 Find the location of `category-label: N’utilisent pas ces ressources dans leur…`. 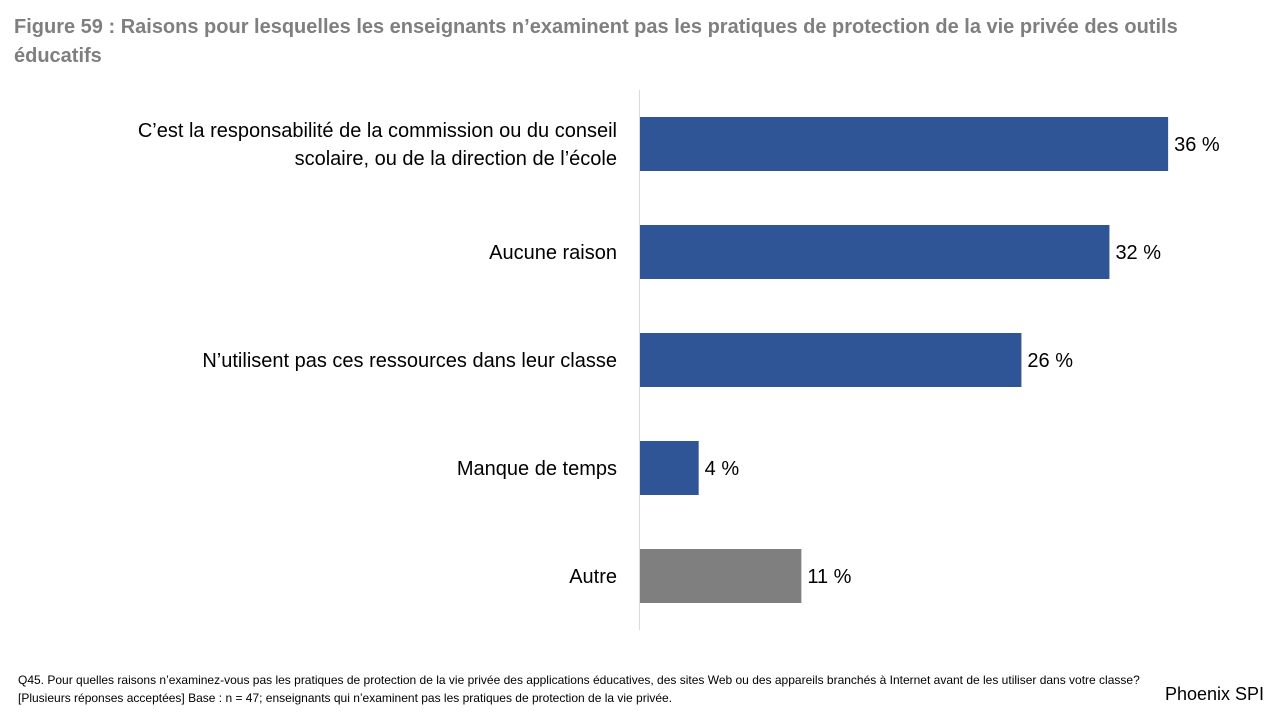

category-label: N’utilisent pas ces ressources dans leur… is located at coordinates (409, 361).